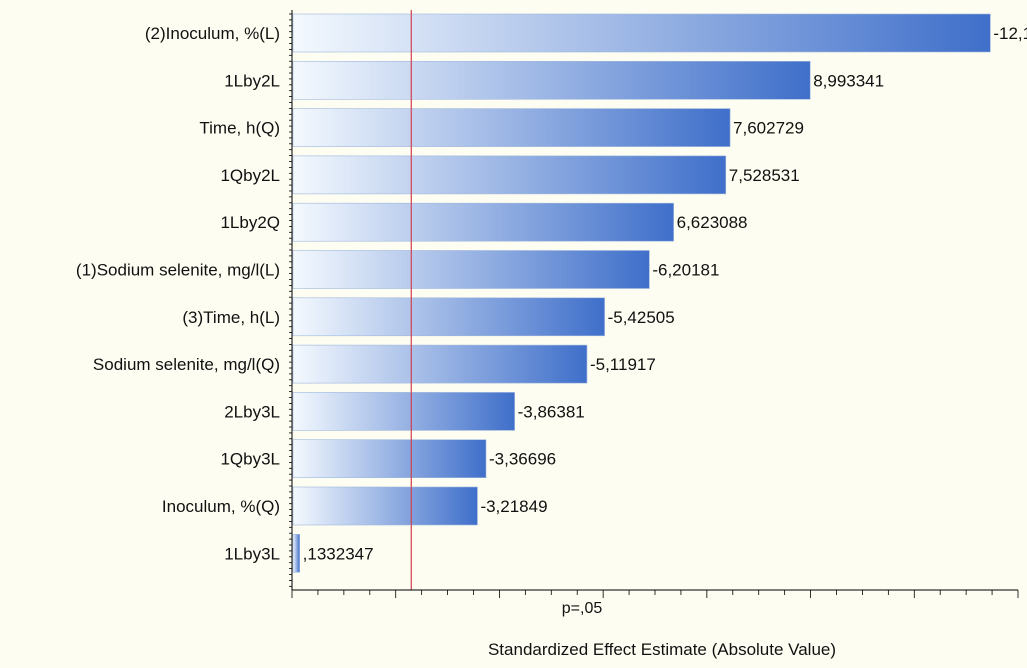 The width and height of the screenshot is (1027, 668). What do you see at coordinates (623, 364) in the screenshot?
I see `value-label: -5,11917` at bounding box center [623, 364].